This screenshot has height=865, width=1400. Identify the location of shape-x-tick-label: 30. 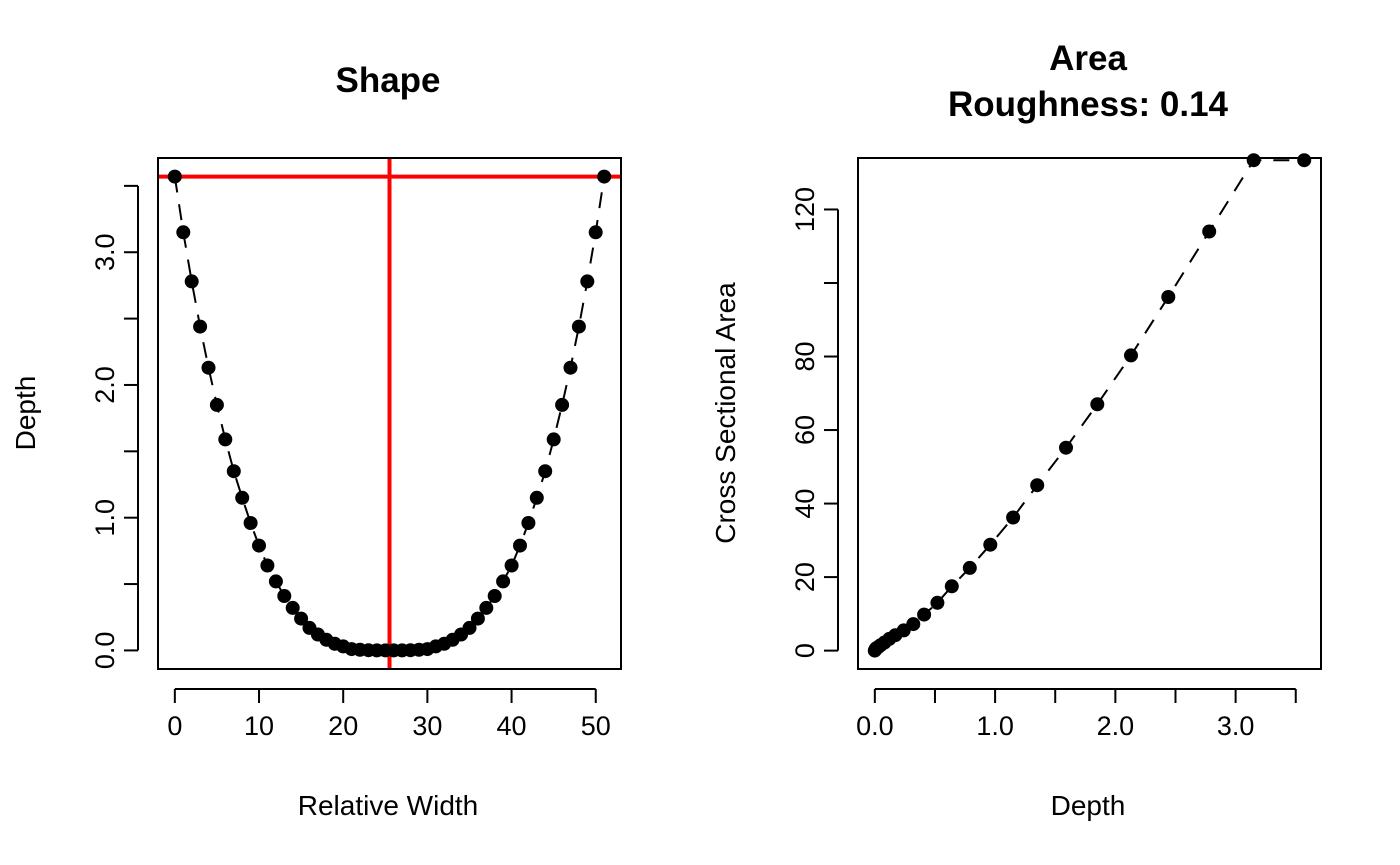
(427, 726).